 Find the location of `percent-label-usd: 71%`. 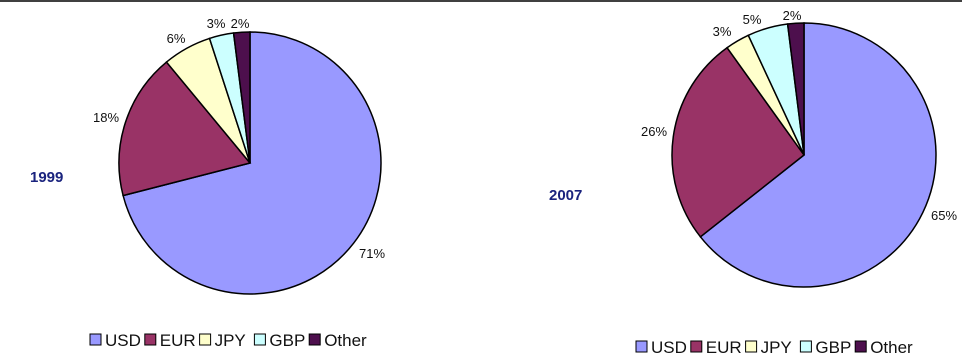

percent-label-usd: 71% is located at coordinates (372, 253).